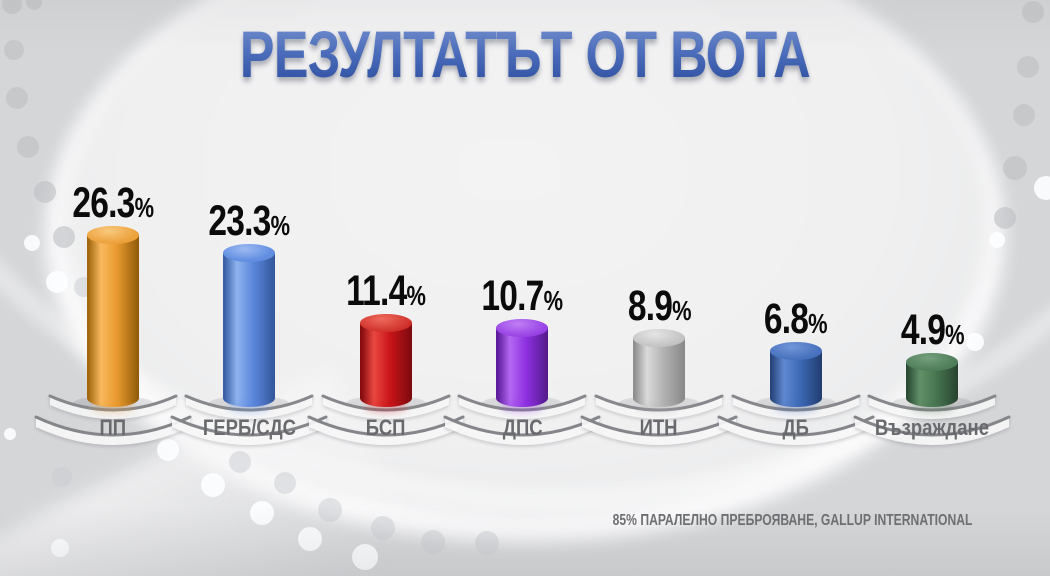 Image resolution: width=1050 pixels, height=576 pixels. I want to click on bar-category-label: ИТН, so click(658, 428).